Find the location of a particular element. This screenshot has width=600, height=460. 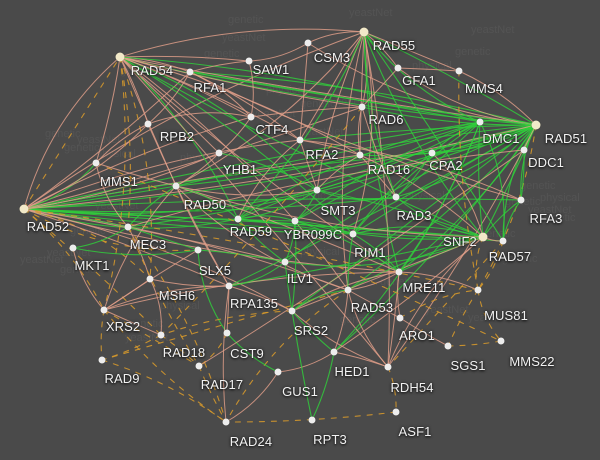

graph-node-label: RAD16 is located at coordinates (389, 169).